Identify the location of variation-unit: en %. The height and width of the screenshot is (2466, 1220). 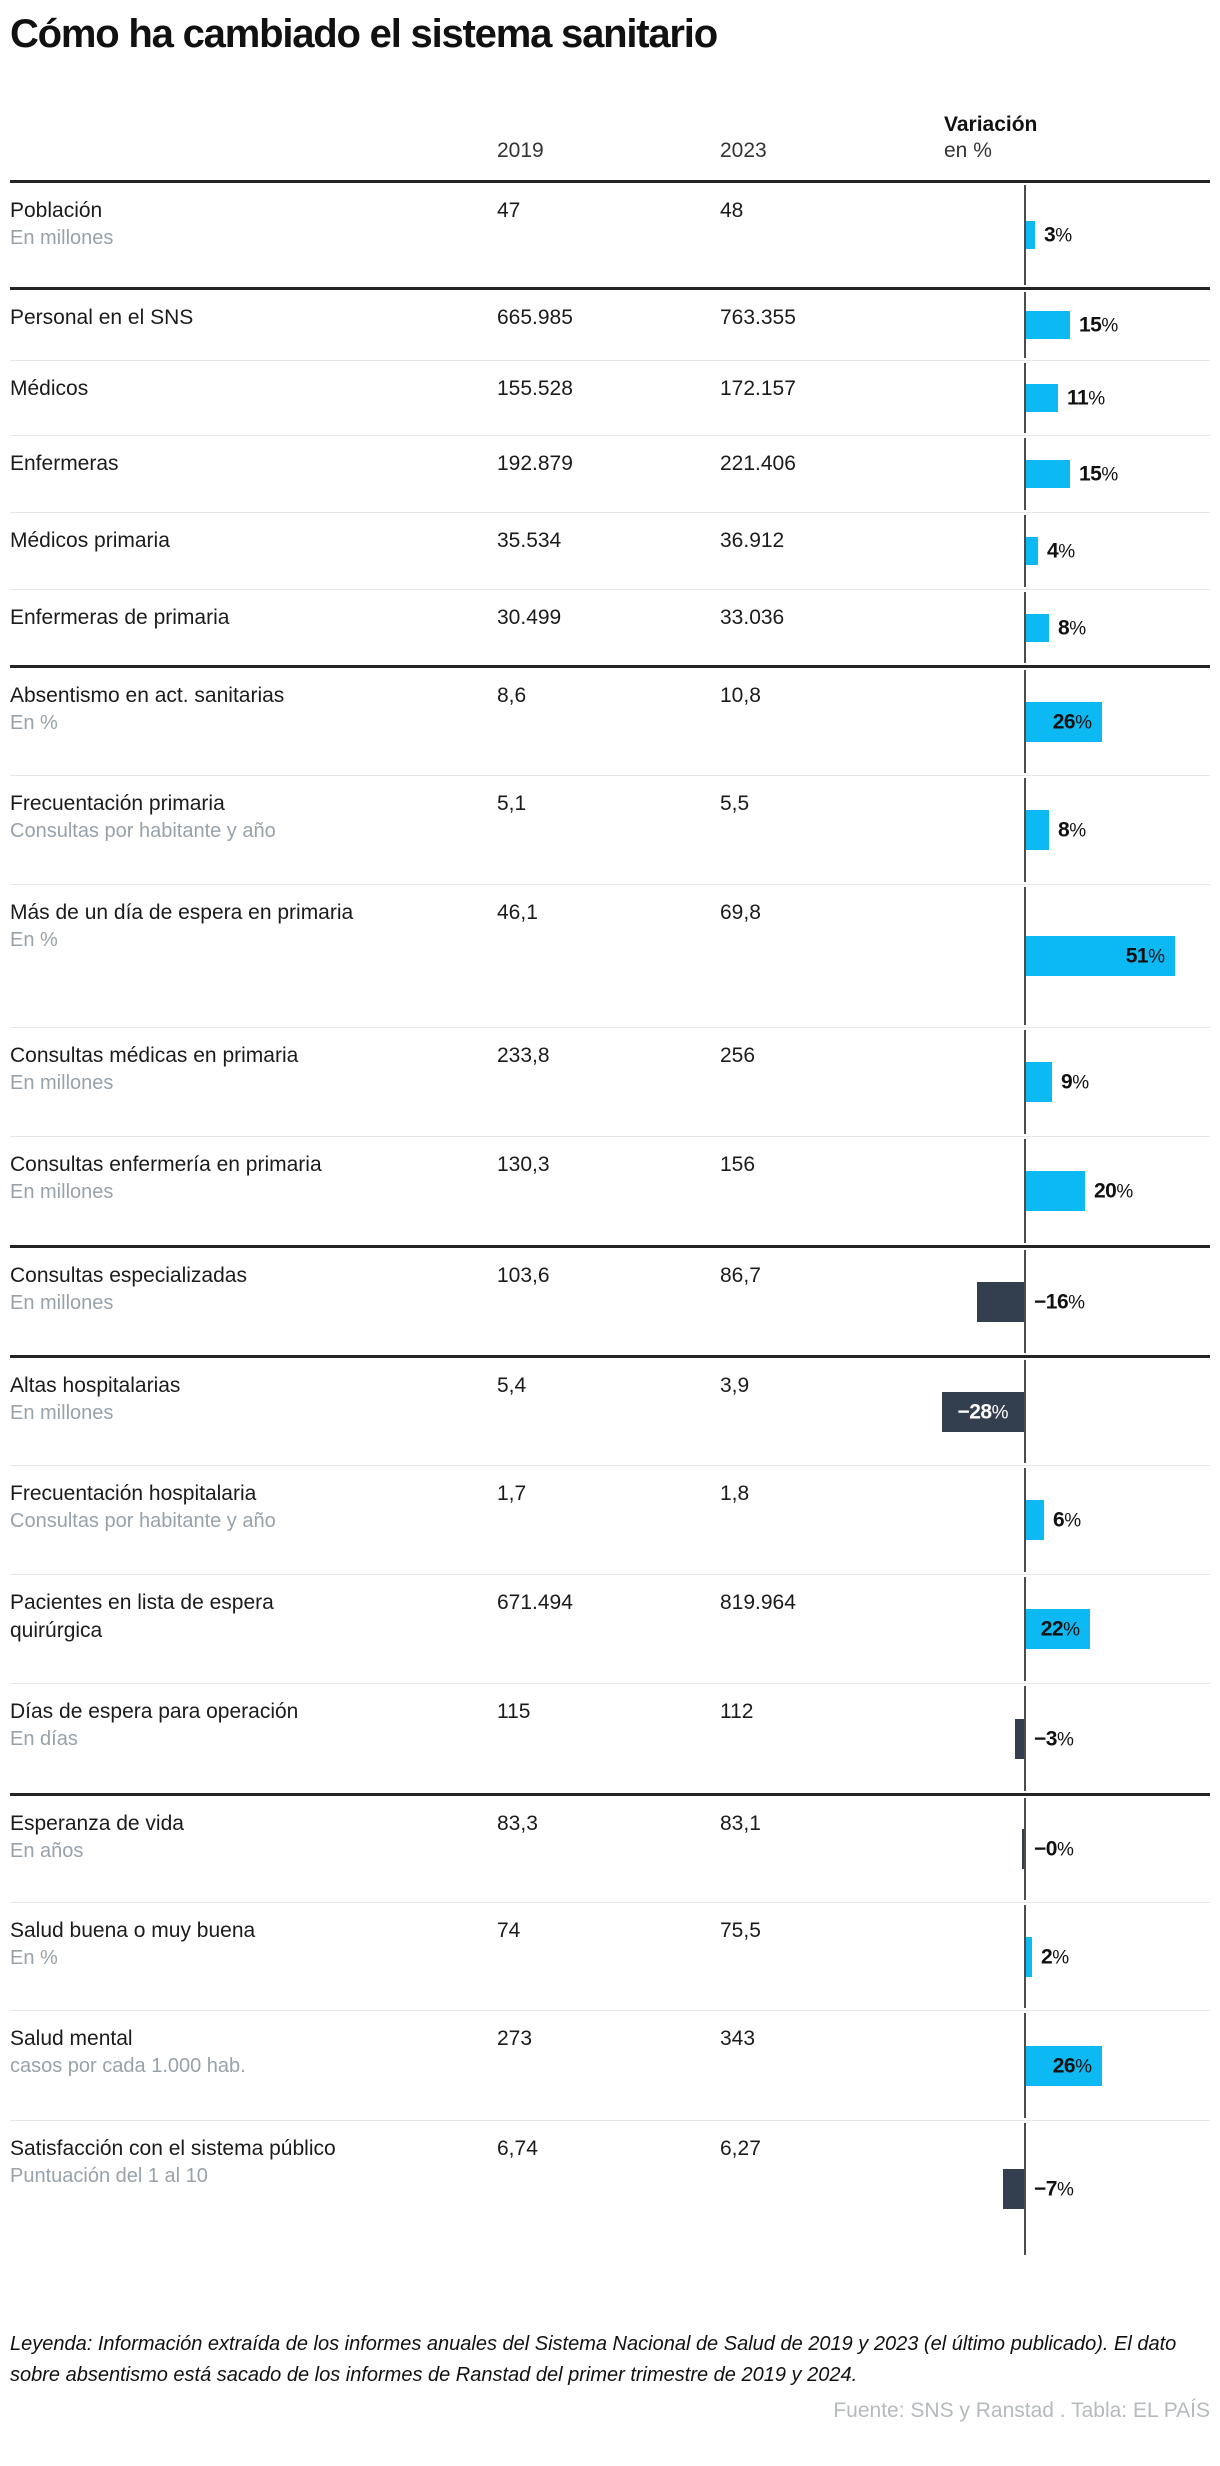
(968, 150).